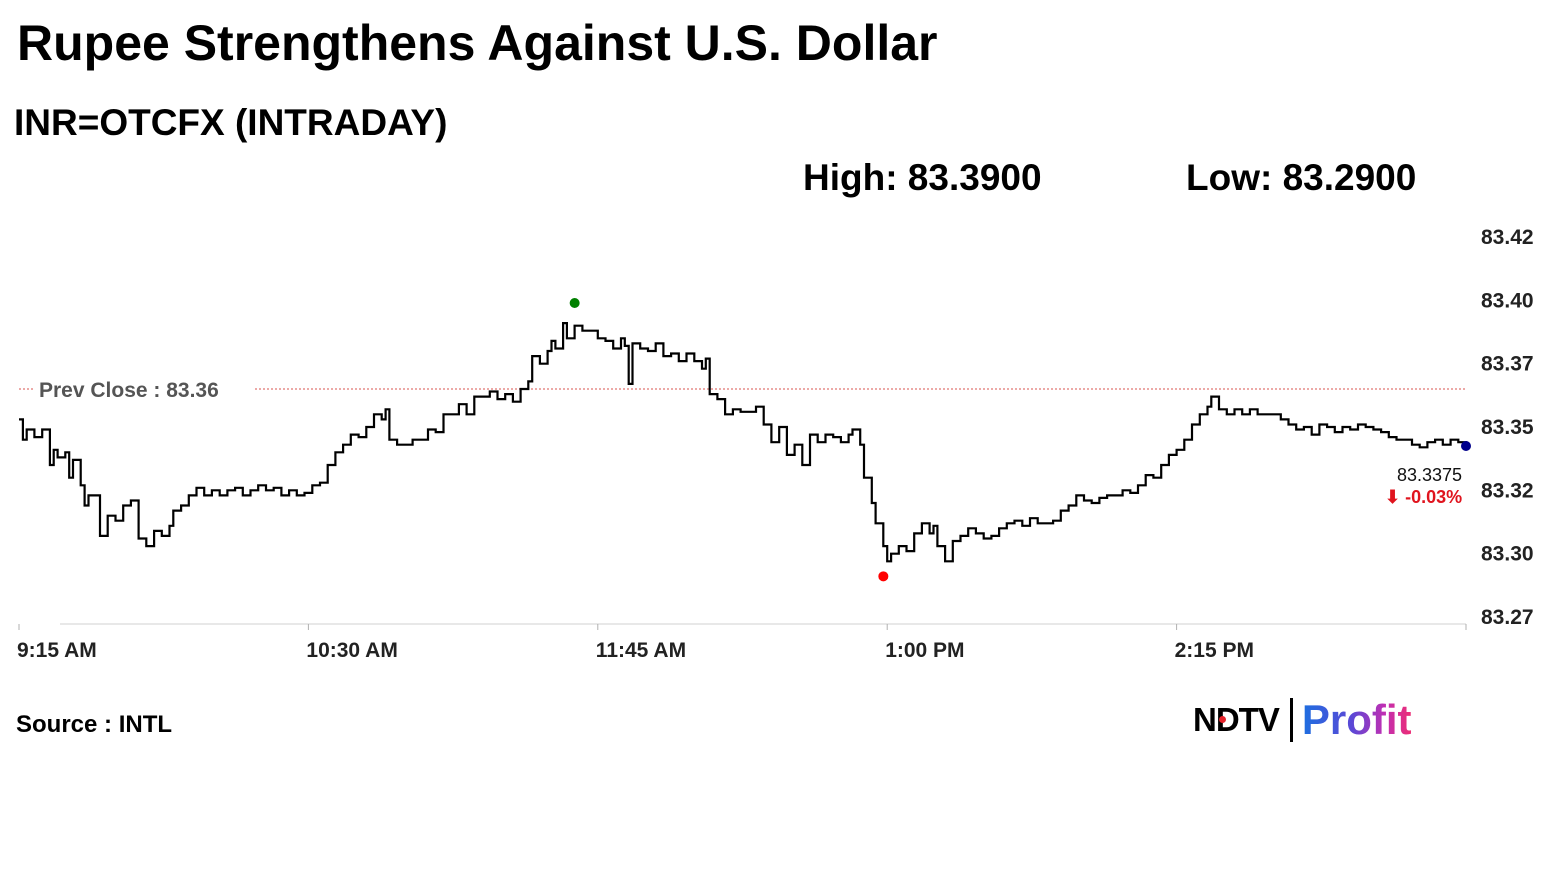 This screenshot has width=1555, height=874. I want to click on x-tick-label: 10:30 AM, so click(351, 650).